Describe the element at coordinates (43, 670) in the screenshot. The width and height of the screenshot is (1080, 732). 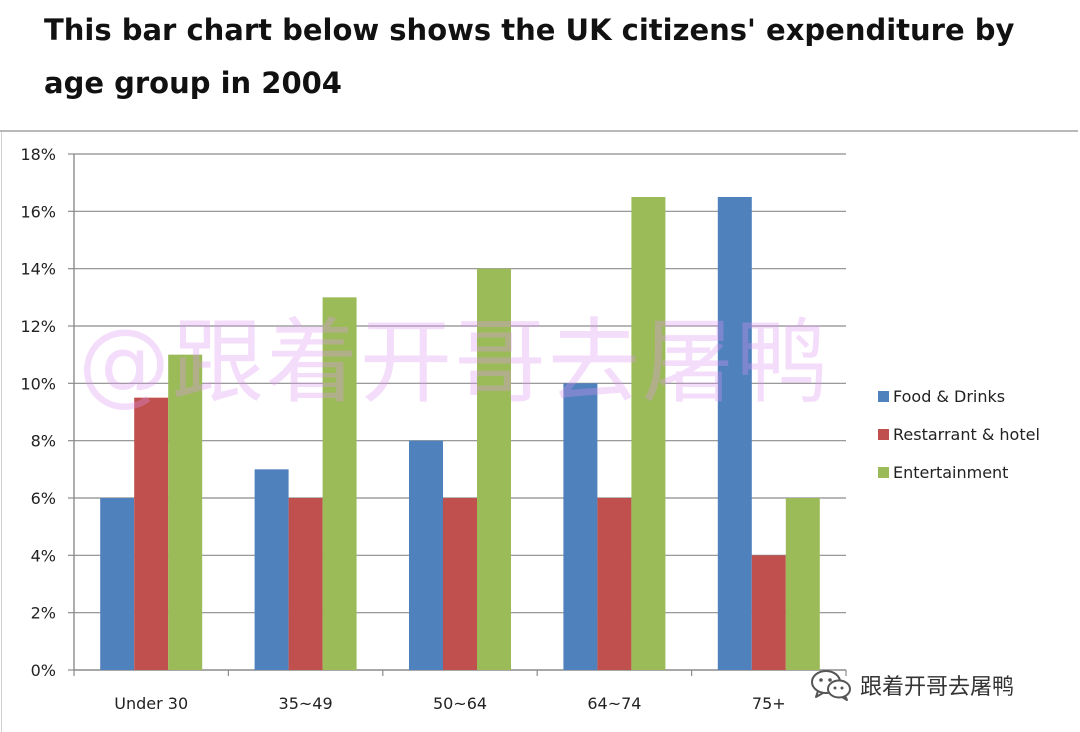
I see `y-tick-label: 0%` at that location.